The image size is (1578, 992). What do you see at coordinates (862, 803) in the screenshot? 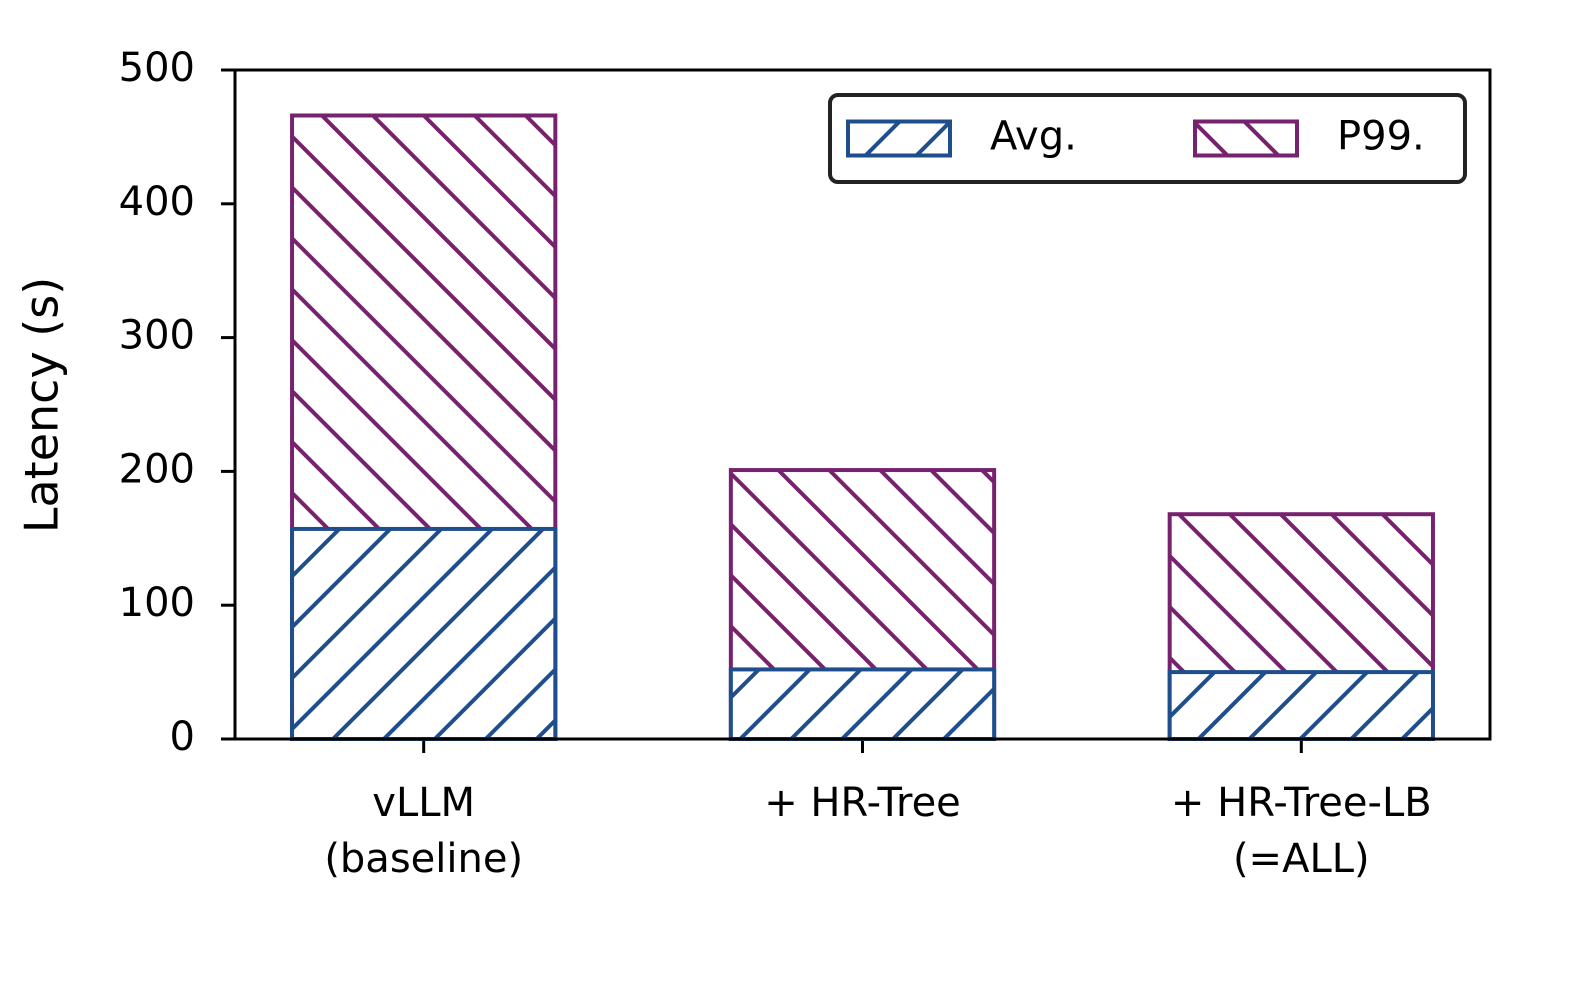
I see `x-tick-label: + HR-Tree` at bounding box center [862, 803].